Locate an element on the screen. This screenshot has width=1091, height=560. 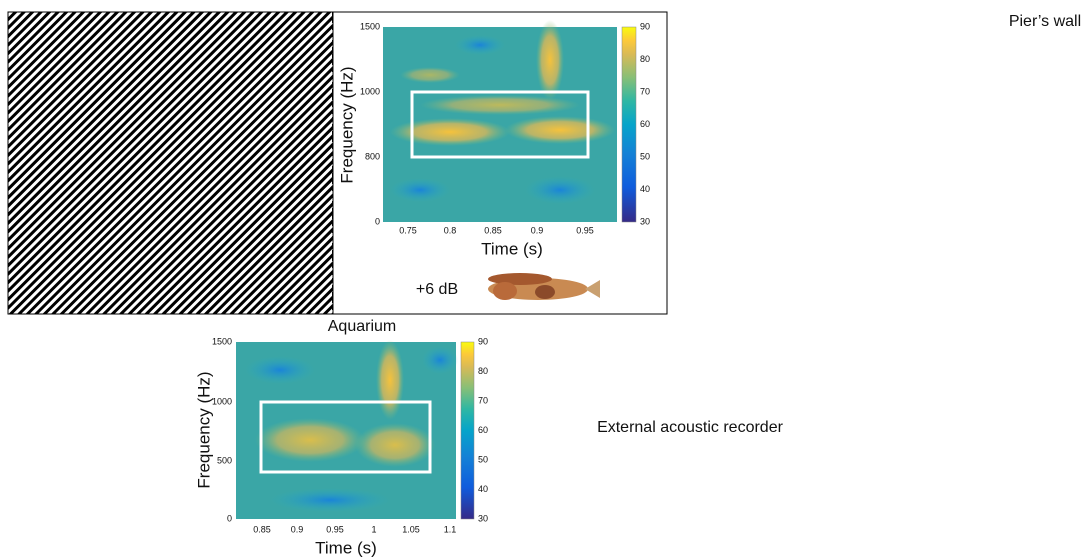
location-label: Pier’s wall is located at coordinates (1045, 21).